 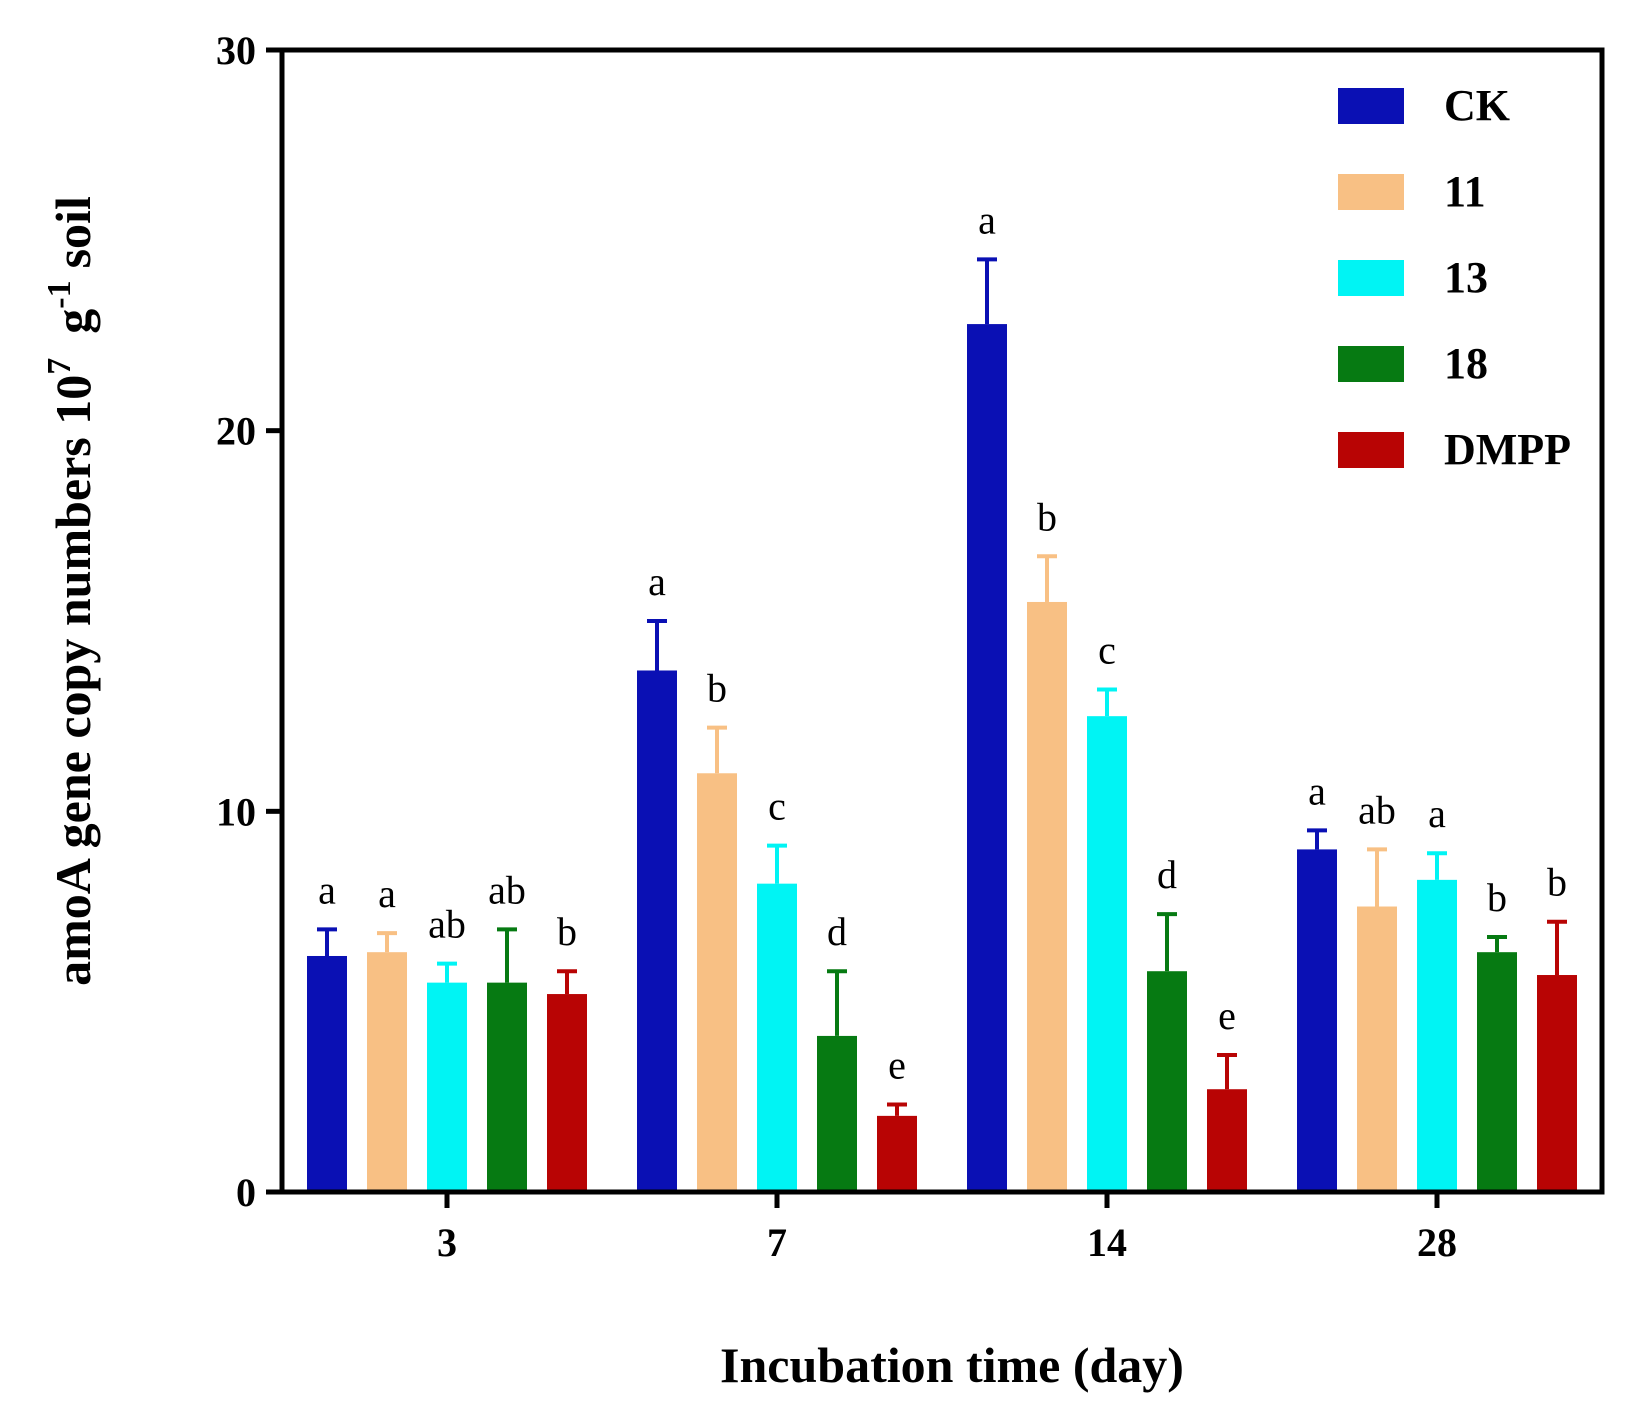 I want to click on sig-letter-ck-day-14: a, so click(x=987, y=219).